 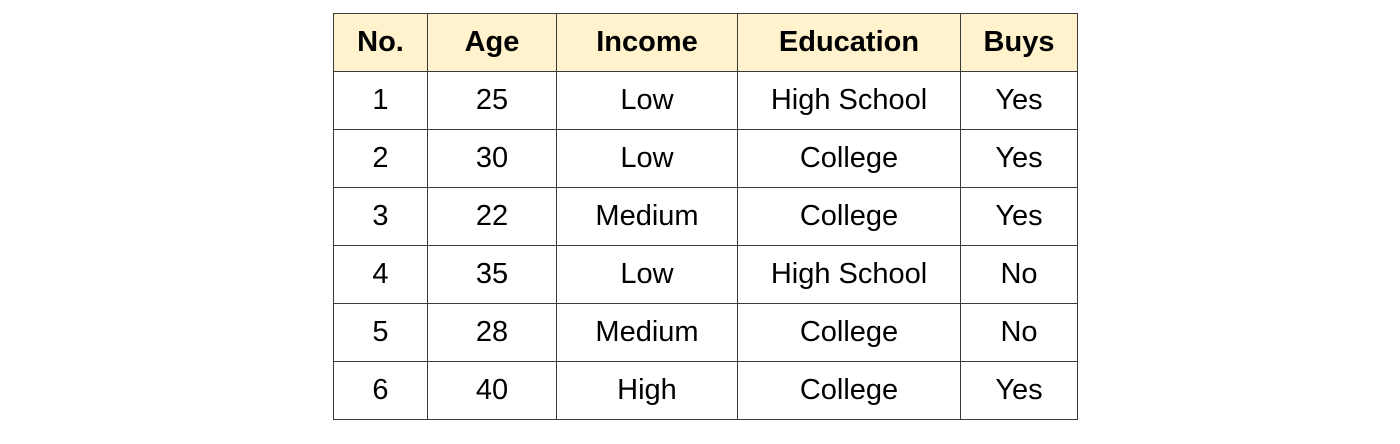 I want to click on cell-income: High, so click(x=647, y=390).